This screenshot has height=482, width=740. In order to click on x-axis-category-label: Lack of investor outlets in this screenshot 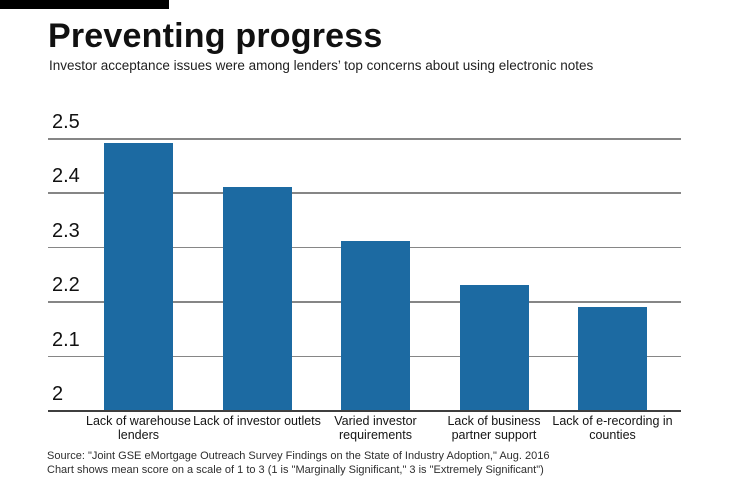, I will do `click(257, 421)`.